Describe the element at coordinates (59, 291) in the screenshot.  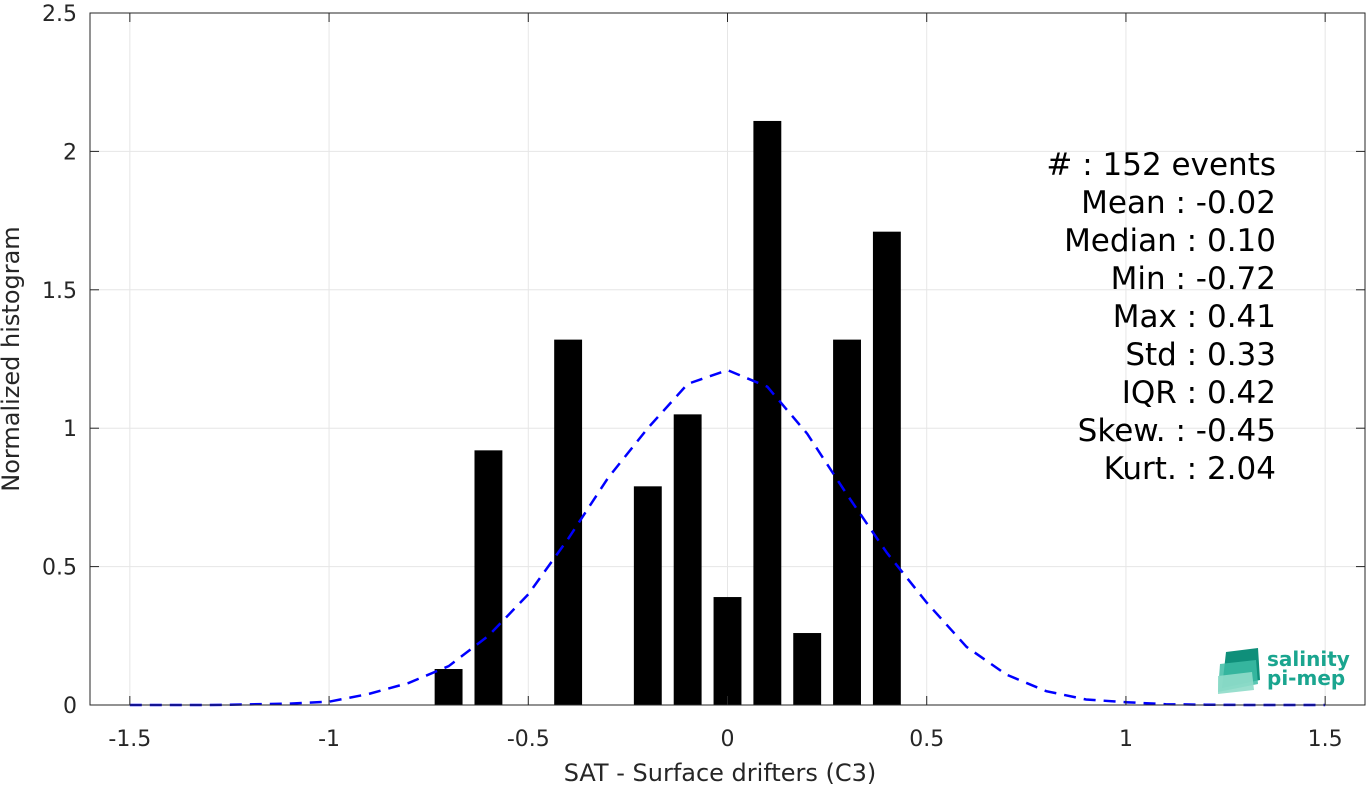
I see `y-tick-label: 1.5` at that location.